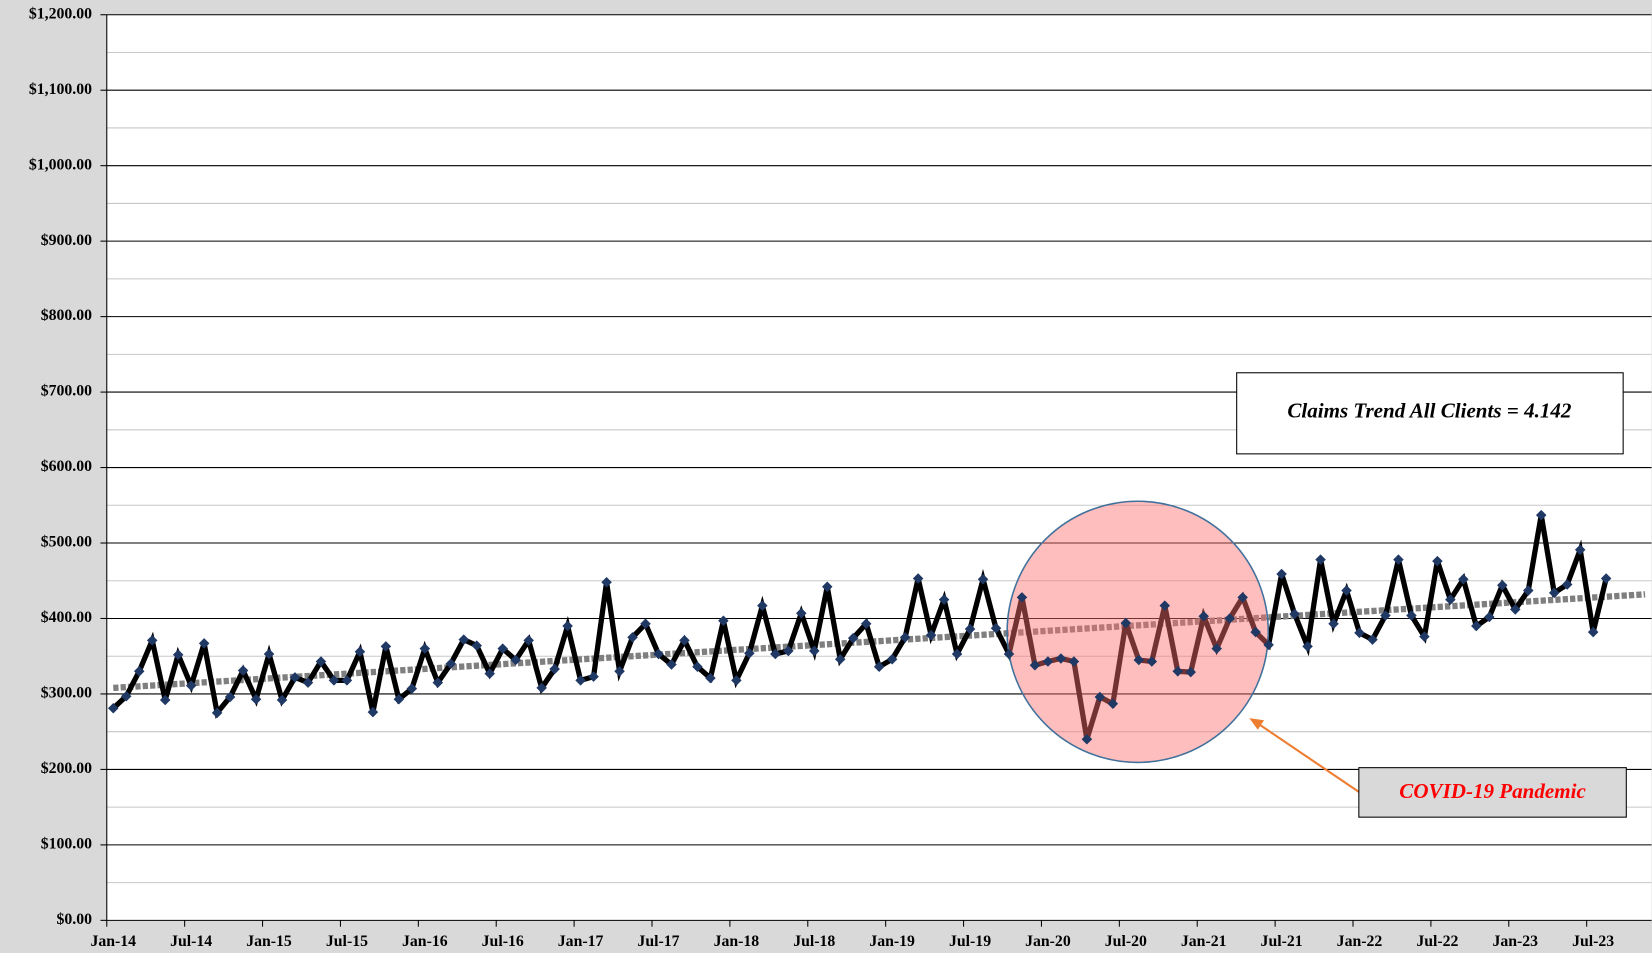 The width and height of the screenshot is (1652, 953). I want to click on x-tick-label: Jan-18, so click(737, 941).